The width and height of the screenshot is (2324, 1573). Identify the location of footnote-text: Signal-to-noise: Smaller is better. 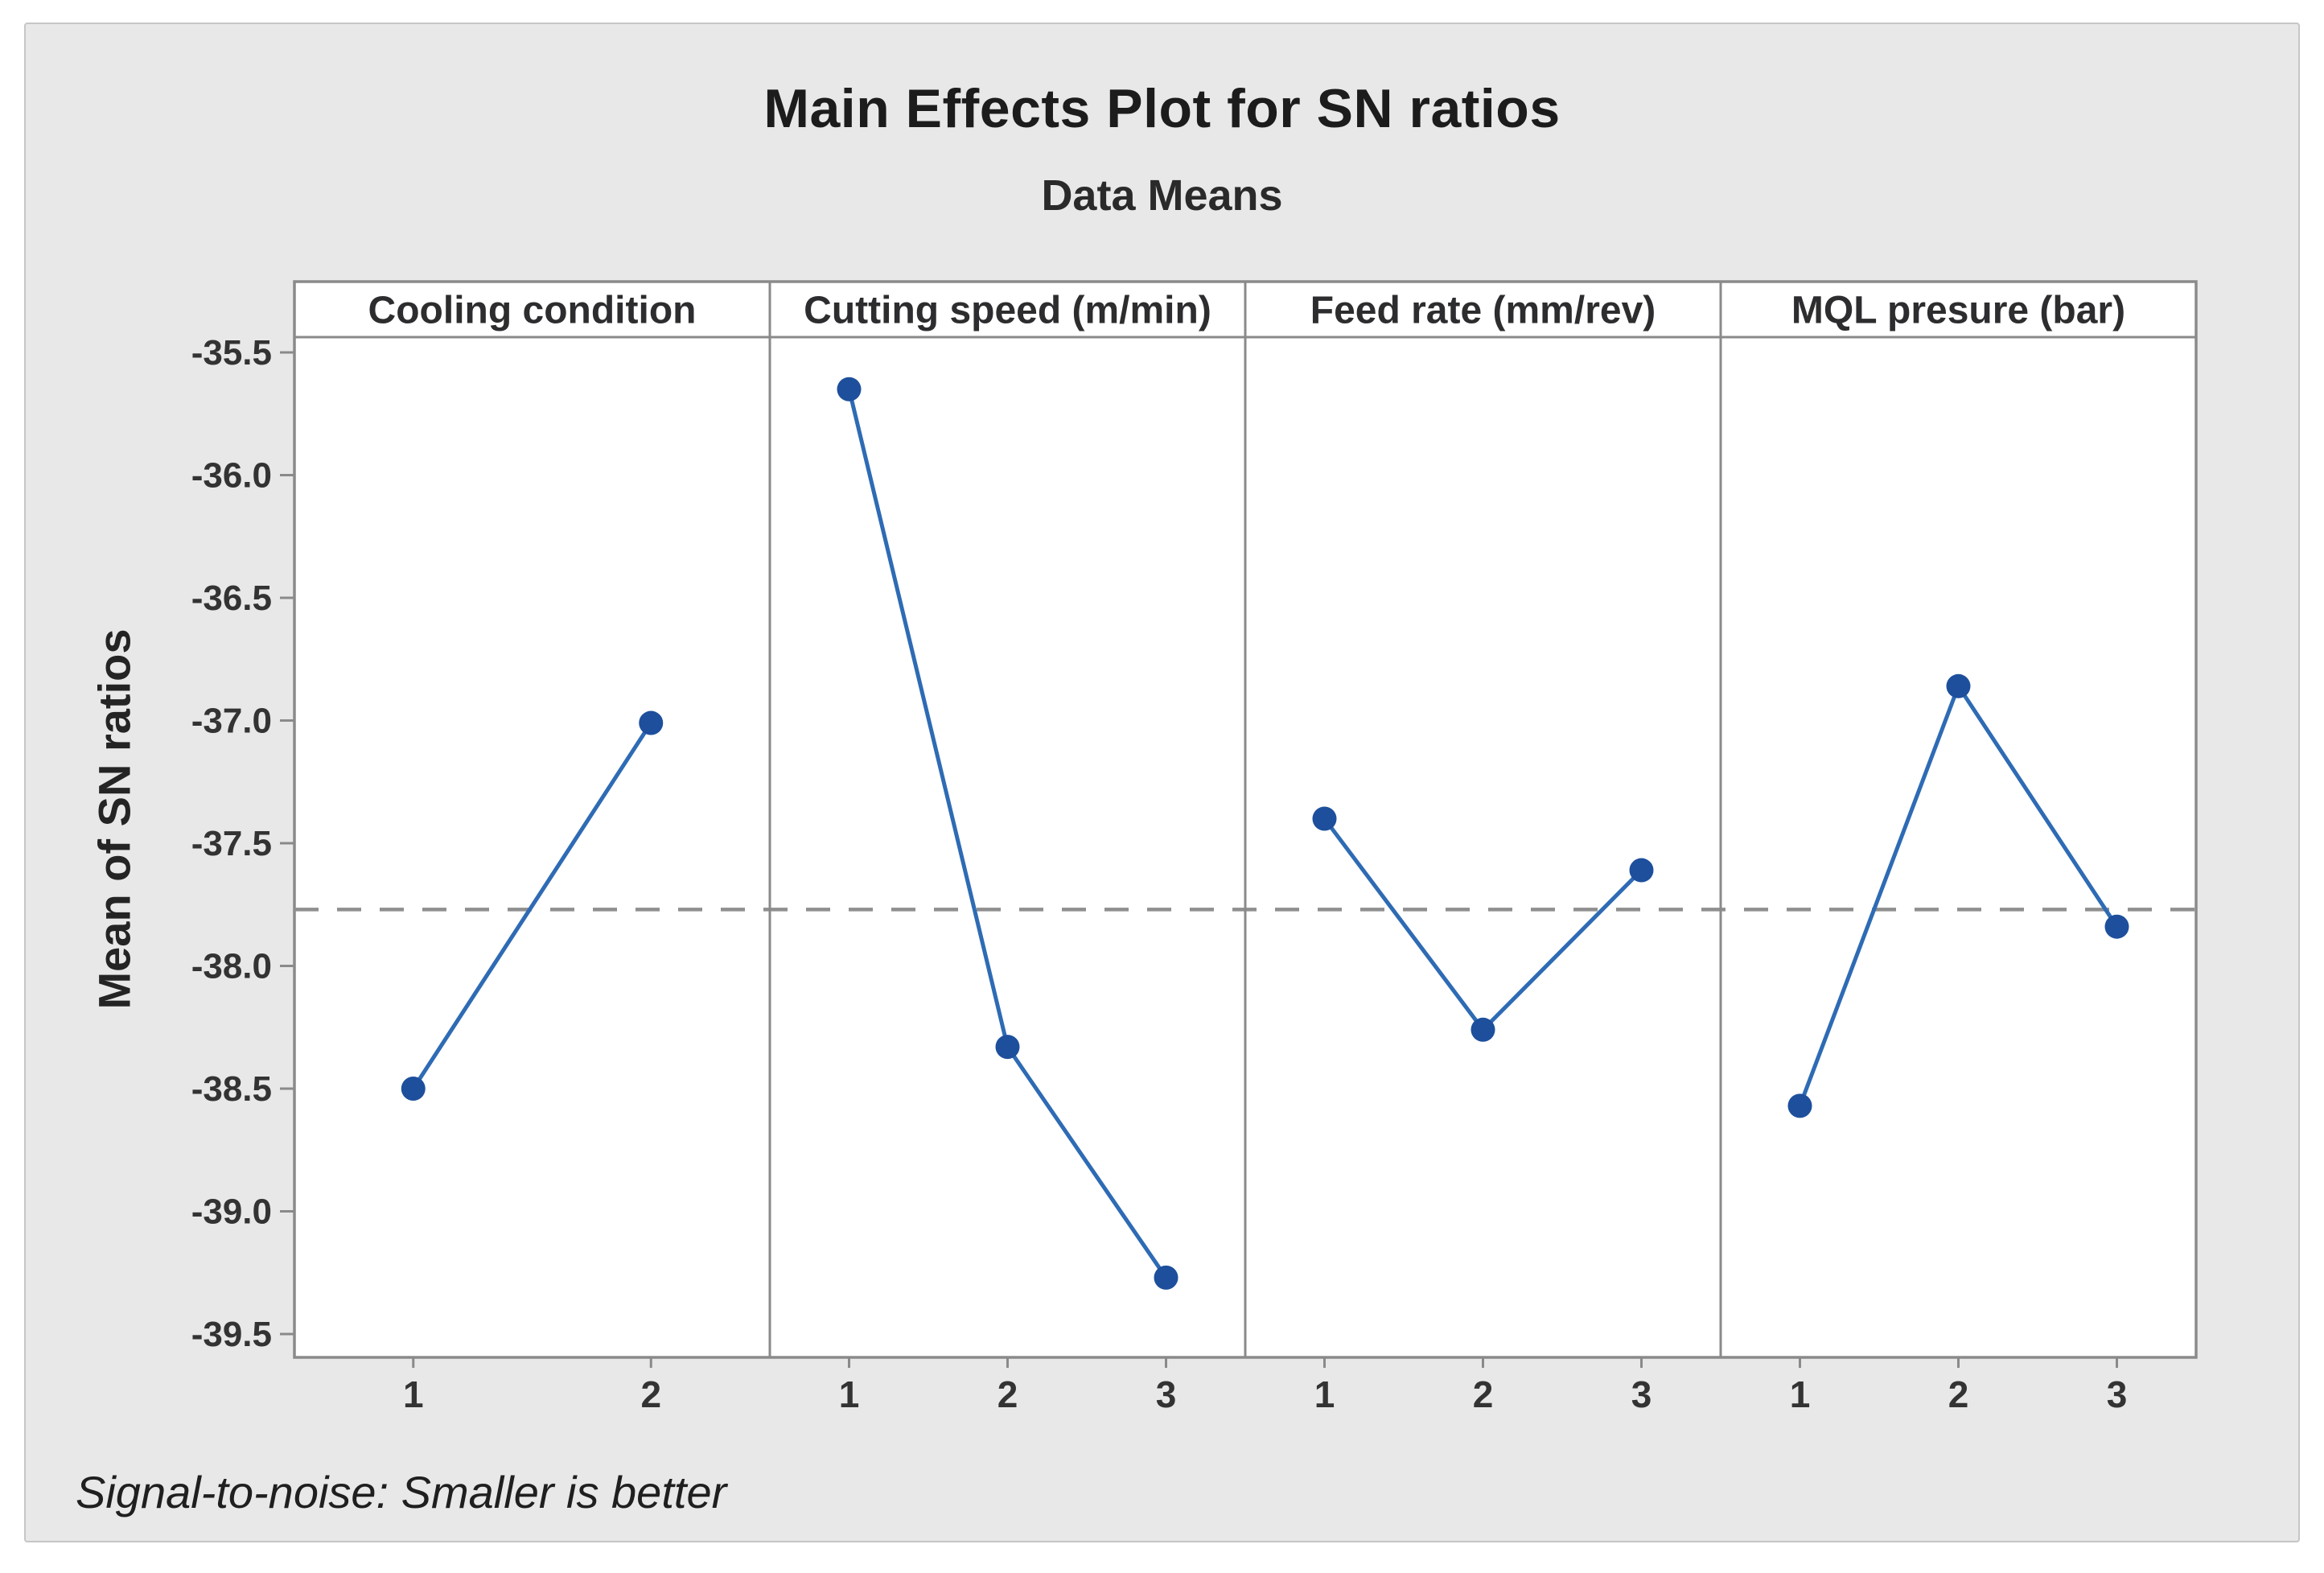
(402, 1492).